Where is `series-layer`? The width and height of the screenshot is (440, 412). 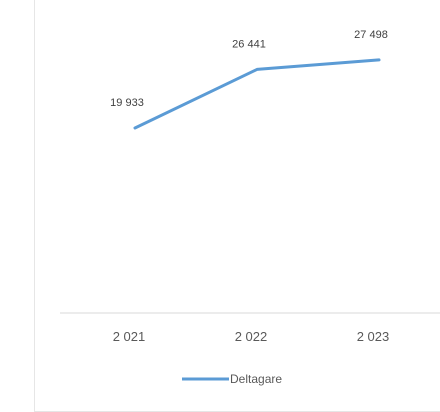 series-layer is located at coordinates (257, 94).